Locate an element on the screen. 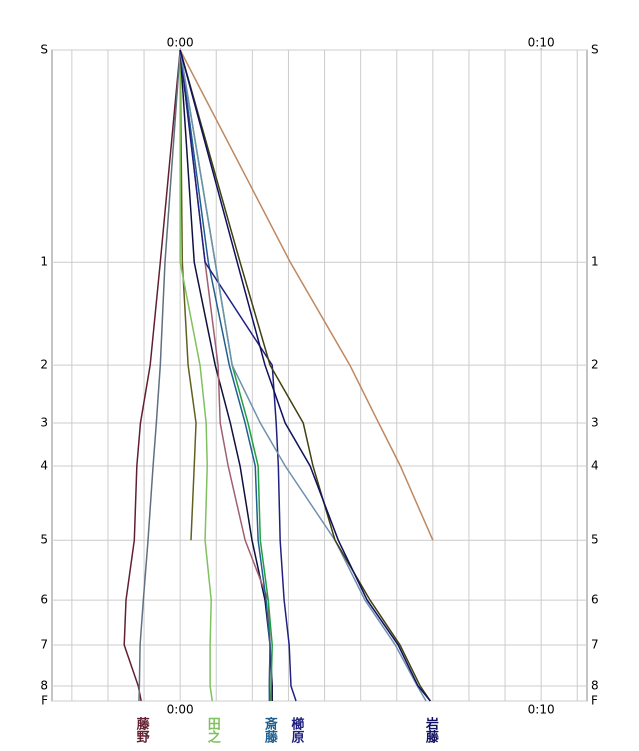 The width and height of the screenshot is (639, 751). runner-name: 櫛原 is located at coordinates (297, 730).